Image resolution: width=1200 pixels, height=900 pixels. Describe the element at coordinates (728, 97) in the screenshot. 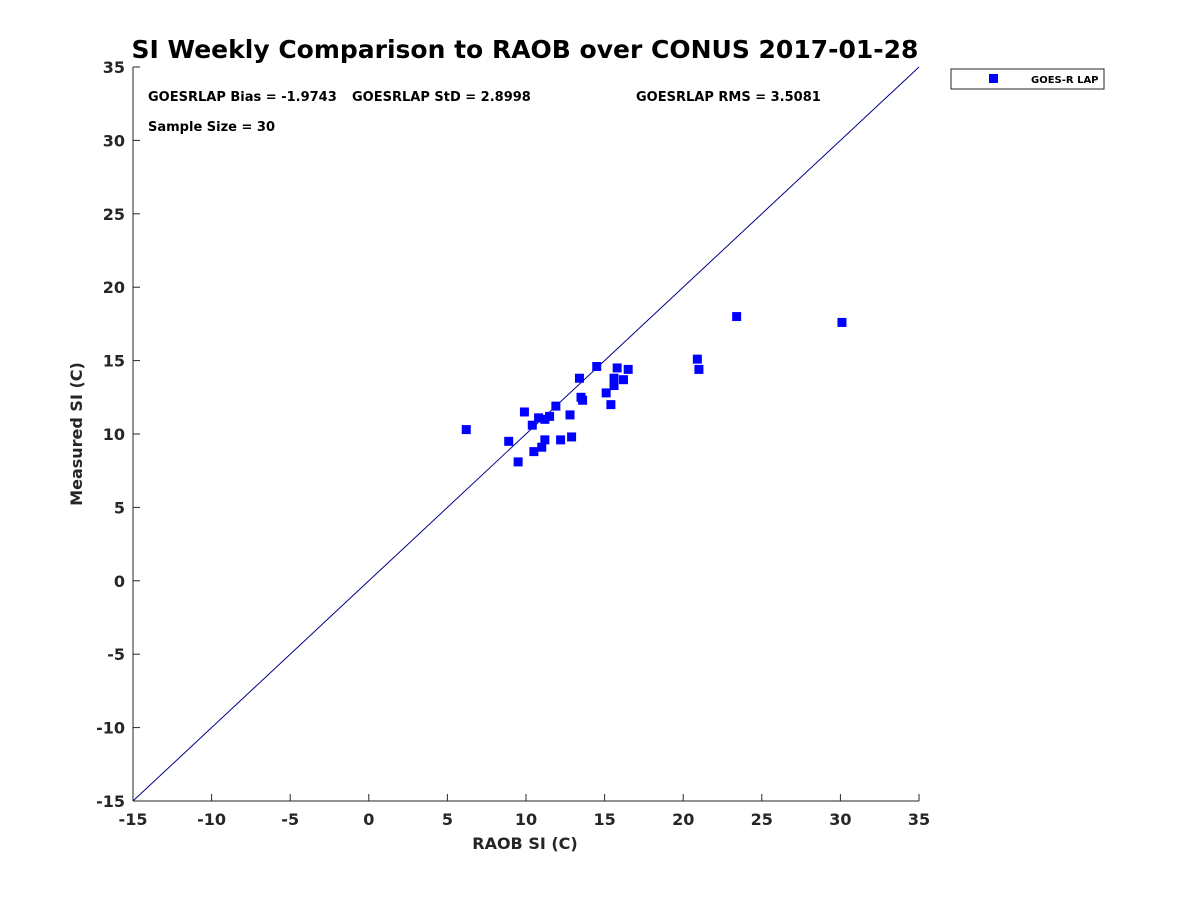

I see `rms-annotation: GOESRLAP RMS = 3.5081` at that location.